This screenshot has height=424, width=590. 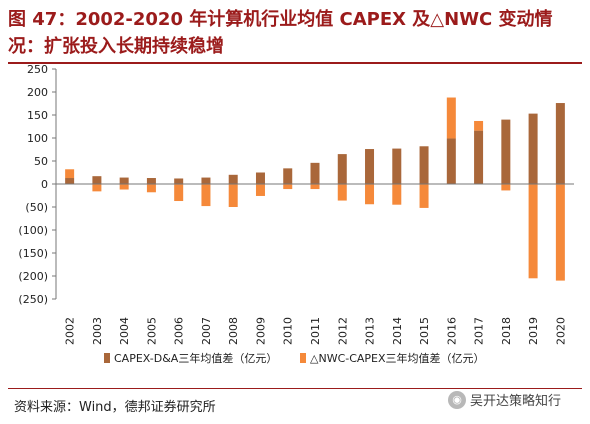 What do you see at coordinates (397, 166) in the screenshot?
I see `bar-series1-2014` at bounding box center [397, 166].